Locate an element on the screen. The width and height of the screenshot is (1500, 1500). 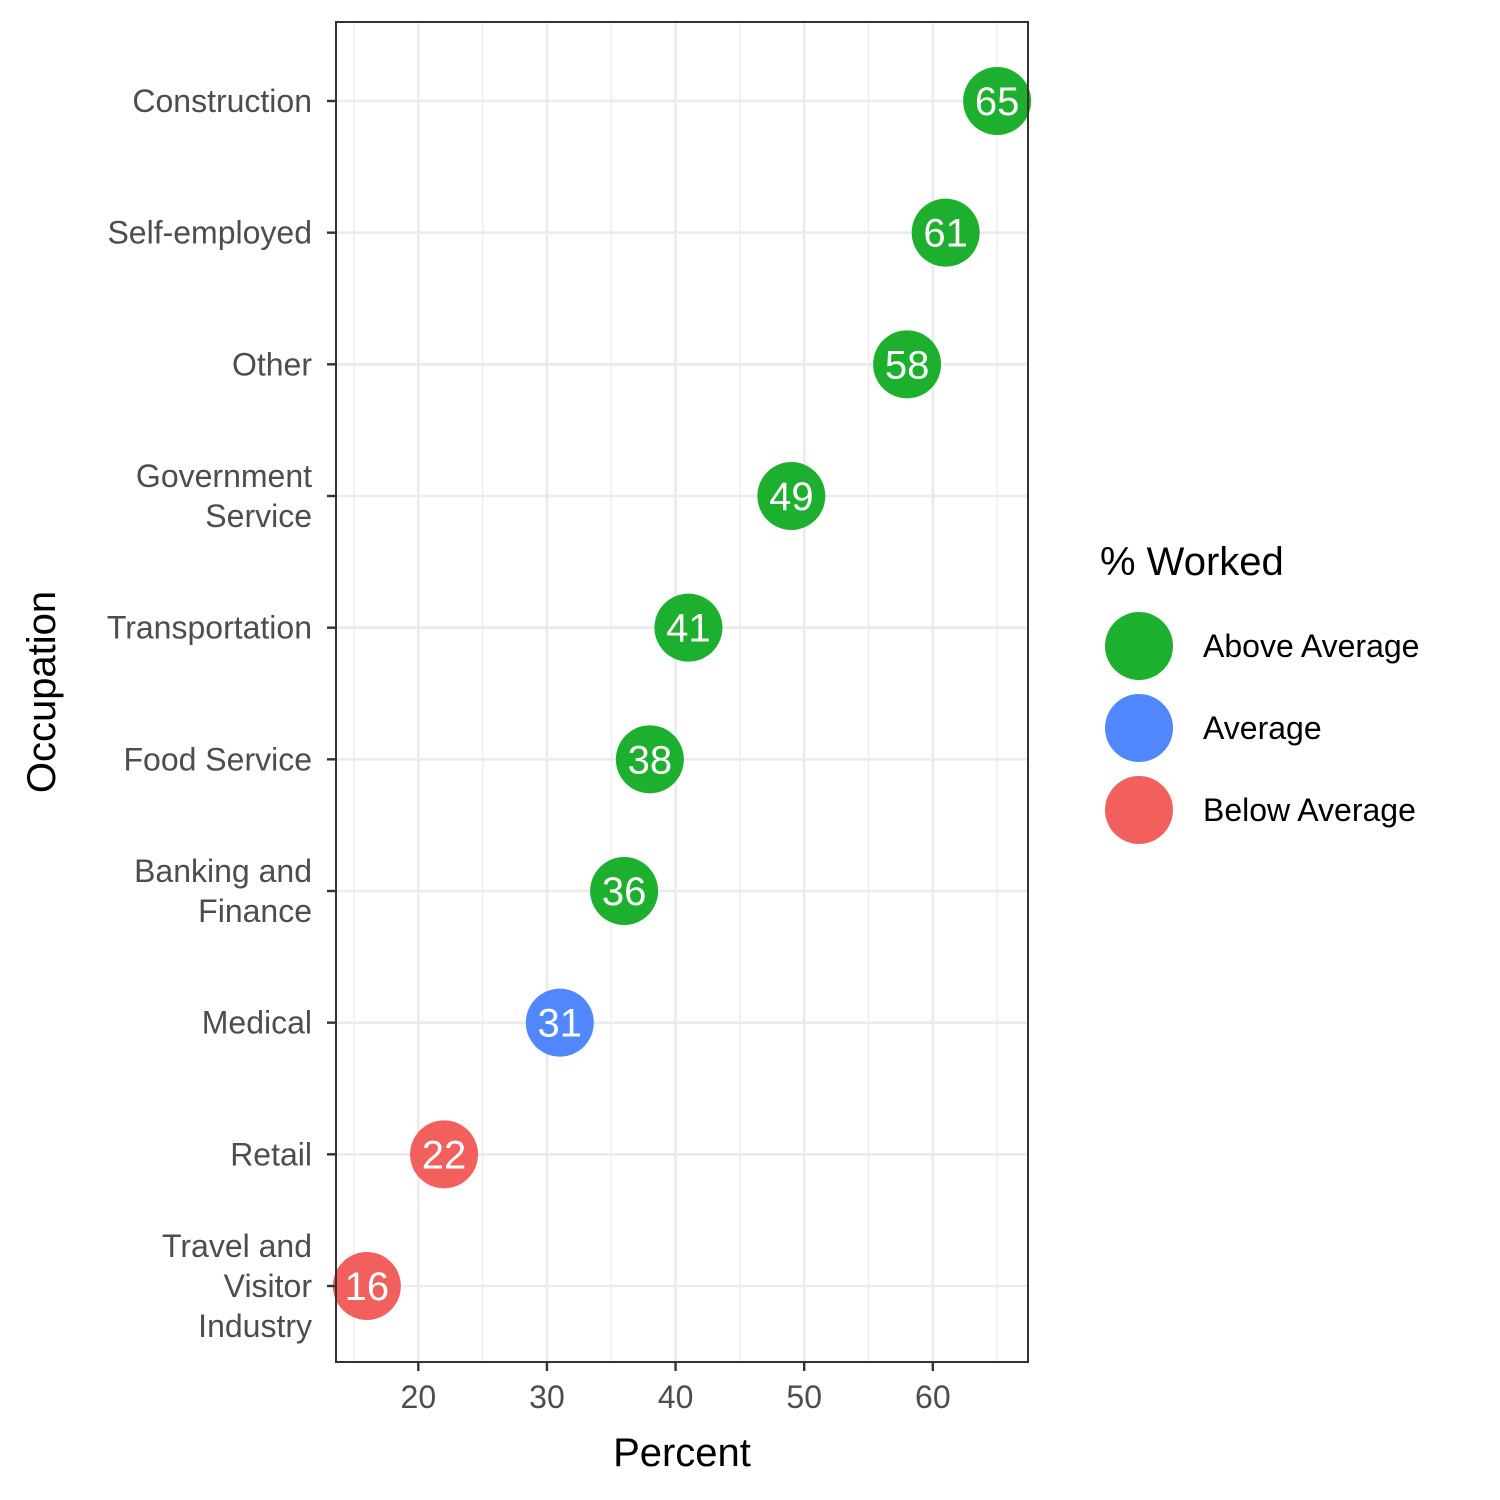
y-tick-label: Banking and Finance is located at coordinates (223, 891).